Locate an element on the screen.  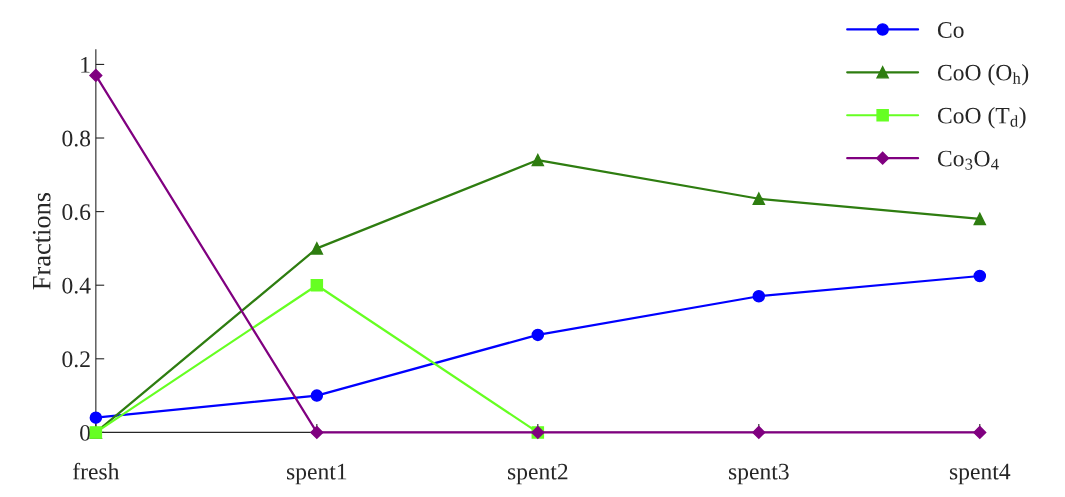
y-tick-label: 0.6 is located at coordinates (76, 212).